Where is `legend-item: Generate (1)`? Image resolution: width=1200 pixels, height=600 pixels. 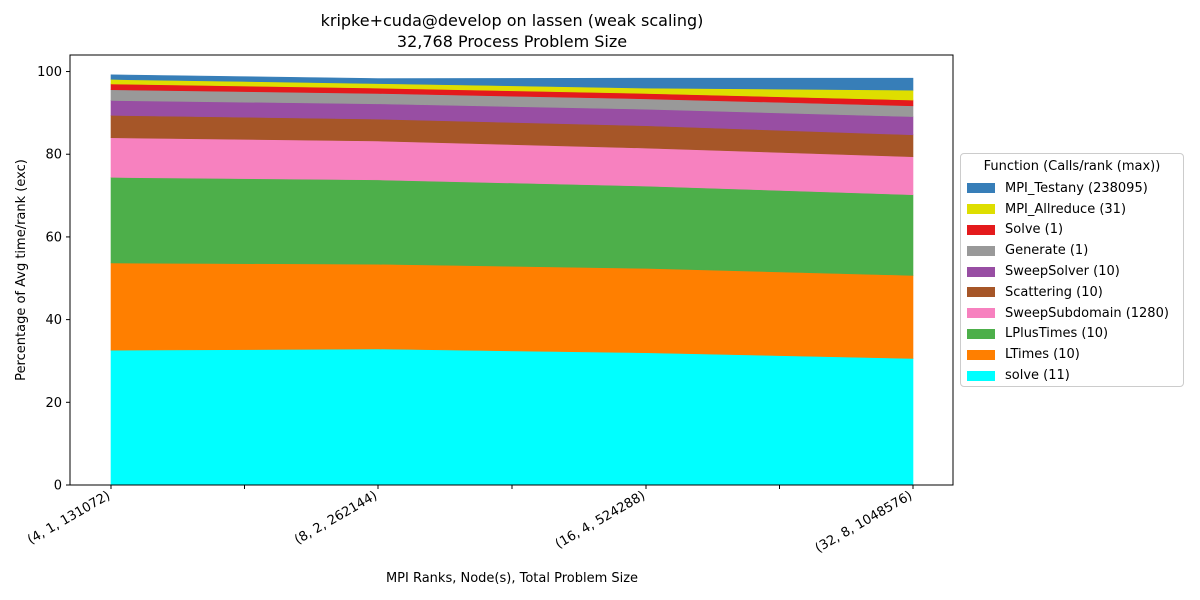
legend-item: Generate (1) is located at coordinates (1072, 250).